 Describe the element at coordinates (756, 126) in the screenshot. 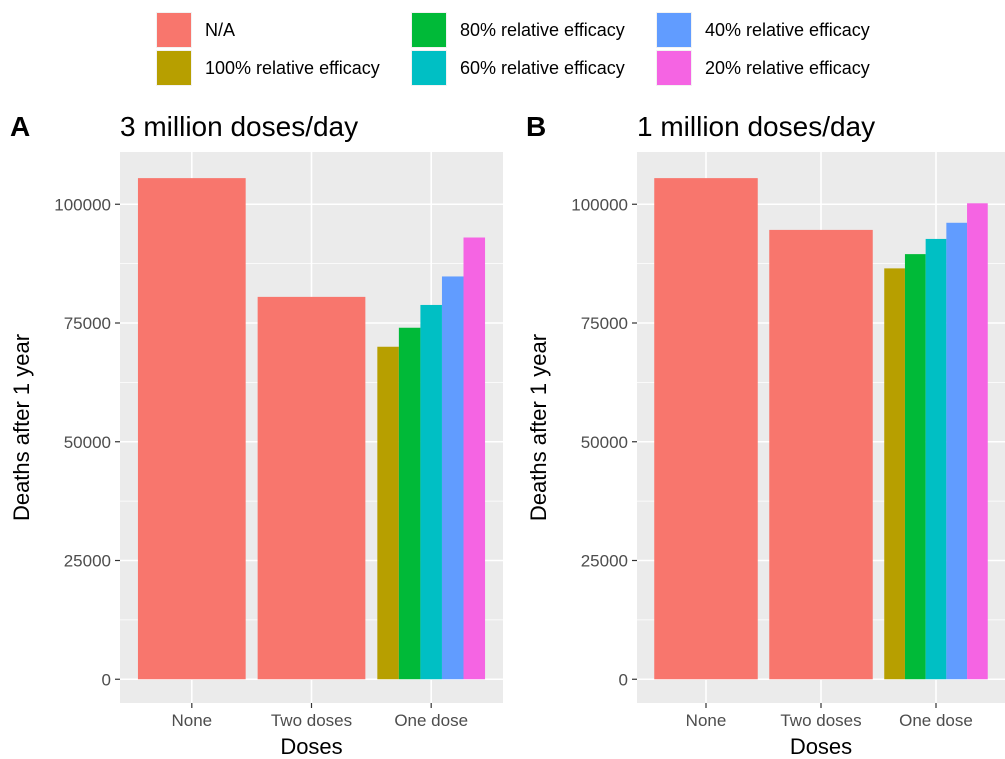

I see `panel-title: 1 million doses/day` at that location.